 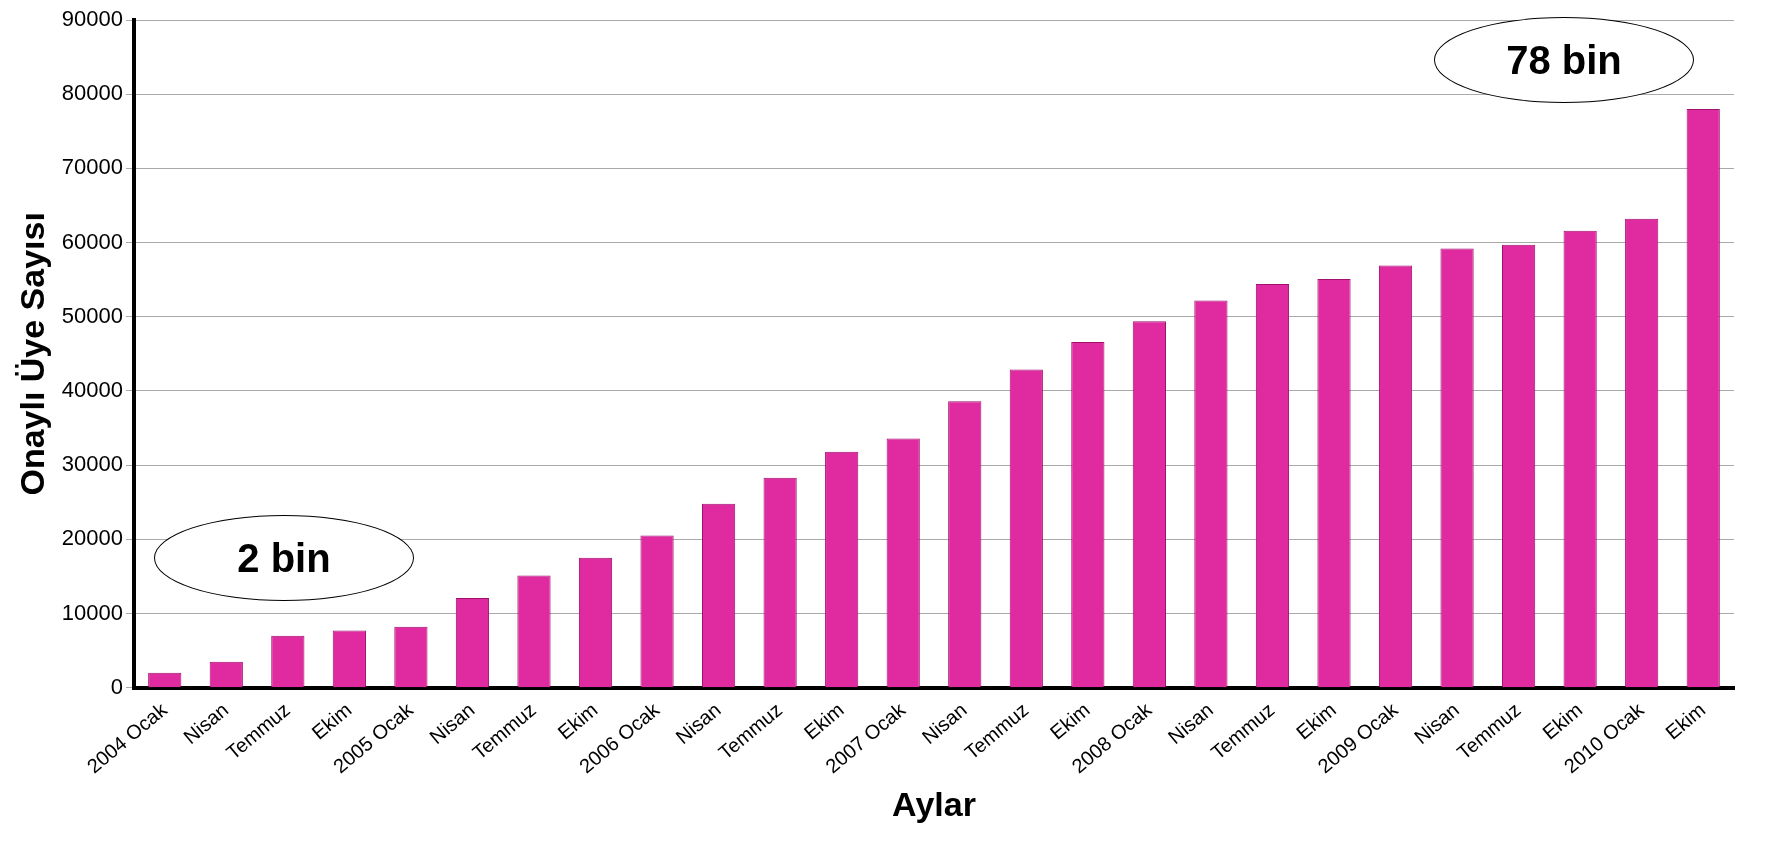 What do you see at coordinates (92, 241) in the screenshot?
I see `y-tick-label: 60000` at bounding box center [92, 241].